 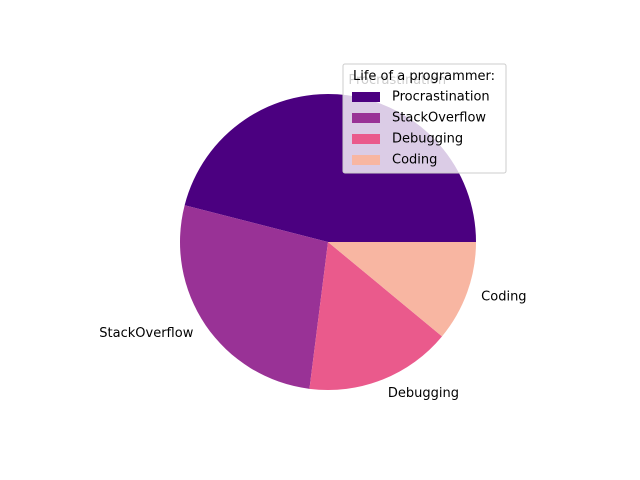 What do you see at coordinates (366, 97) in the screenshot?
I see `legend-swatch-procrastination` at bounding box center [366, 97].